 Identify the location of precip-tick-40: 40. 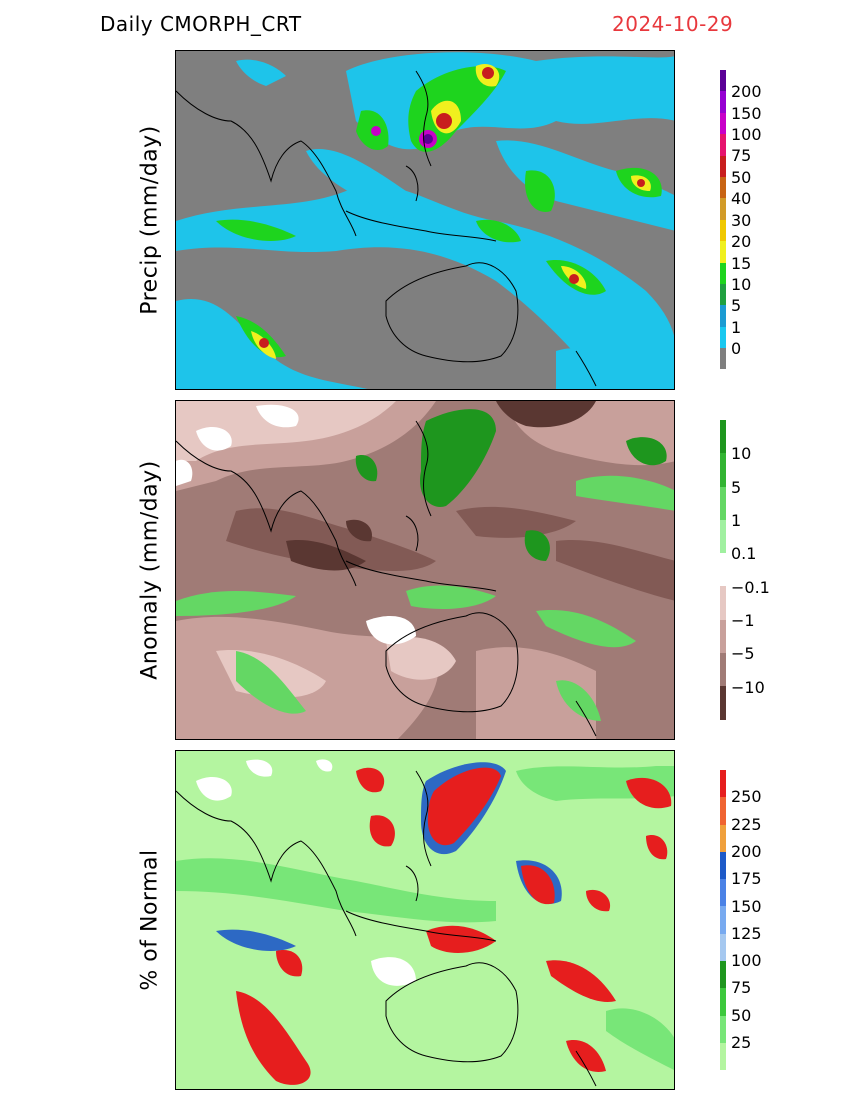
(741, 198).